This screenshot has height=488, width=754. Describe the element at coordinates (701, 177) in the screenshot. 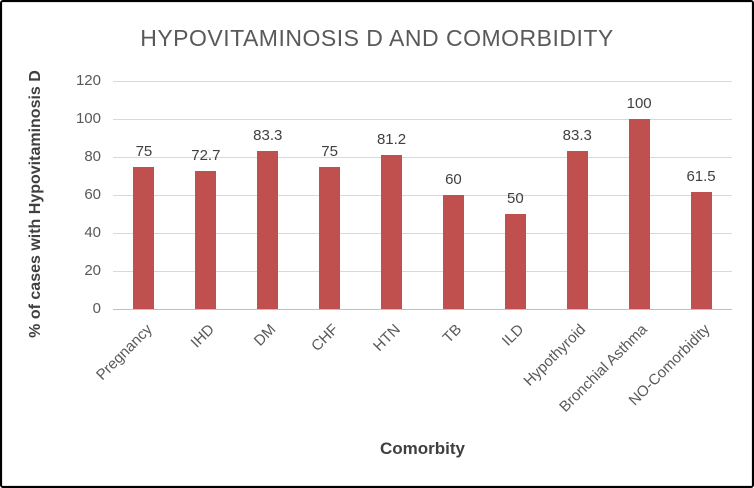

I see `bar-value-label: 61.5` at that location.